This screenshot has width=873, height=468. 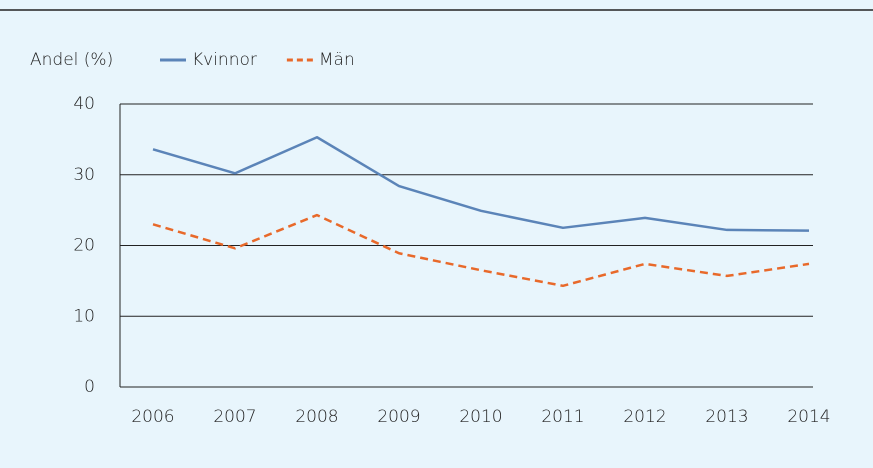 I want to click on x-tick-label: 2007, so click(x=234, y=417).